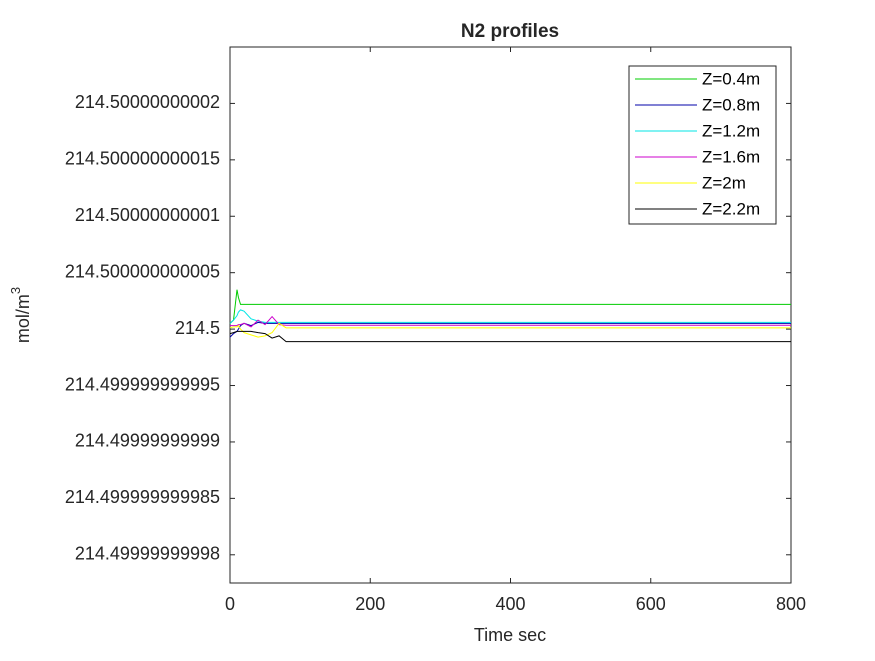  What do you see at coordinates (510, 635) in the screenshot?
I see `x-axis-label: Time sec` at bounding box center [510, 635].